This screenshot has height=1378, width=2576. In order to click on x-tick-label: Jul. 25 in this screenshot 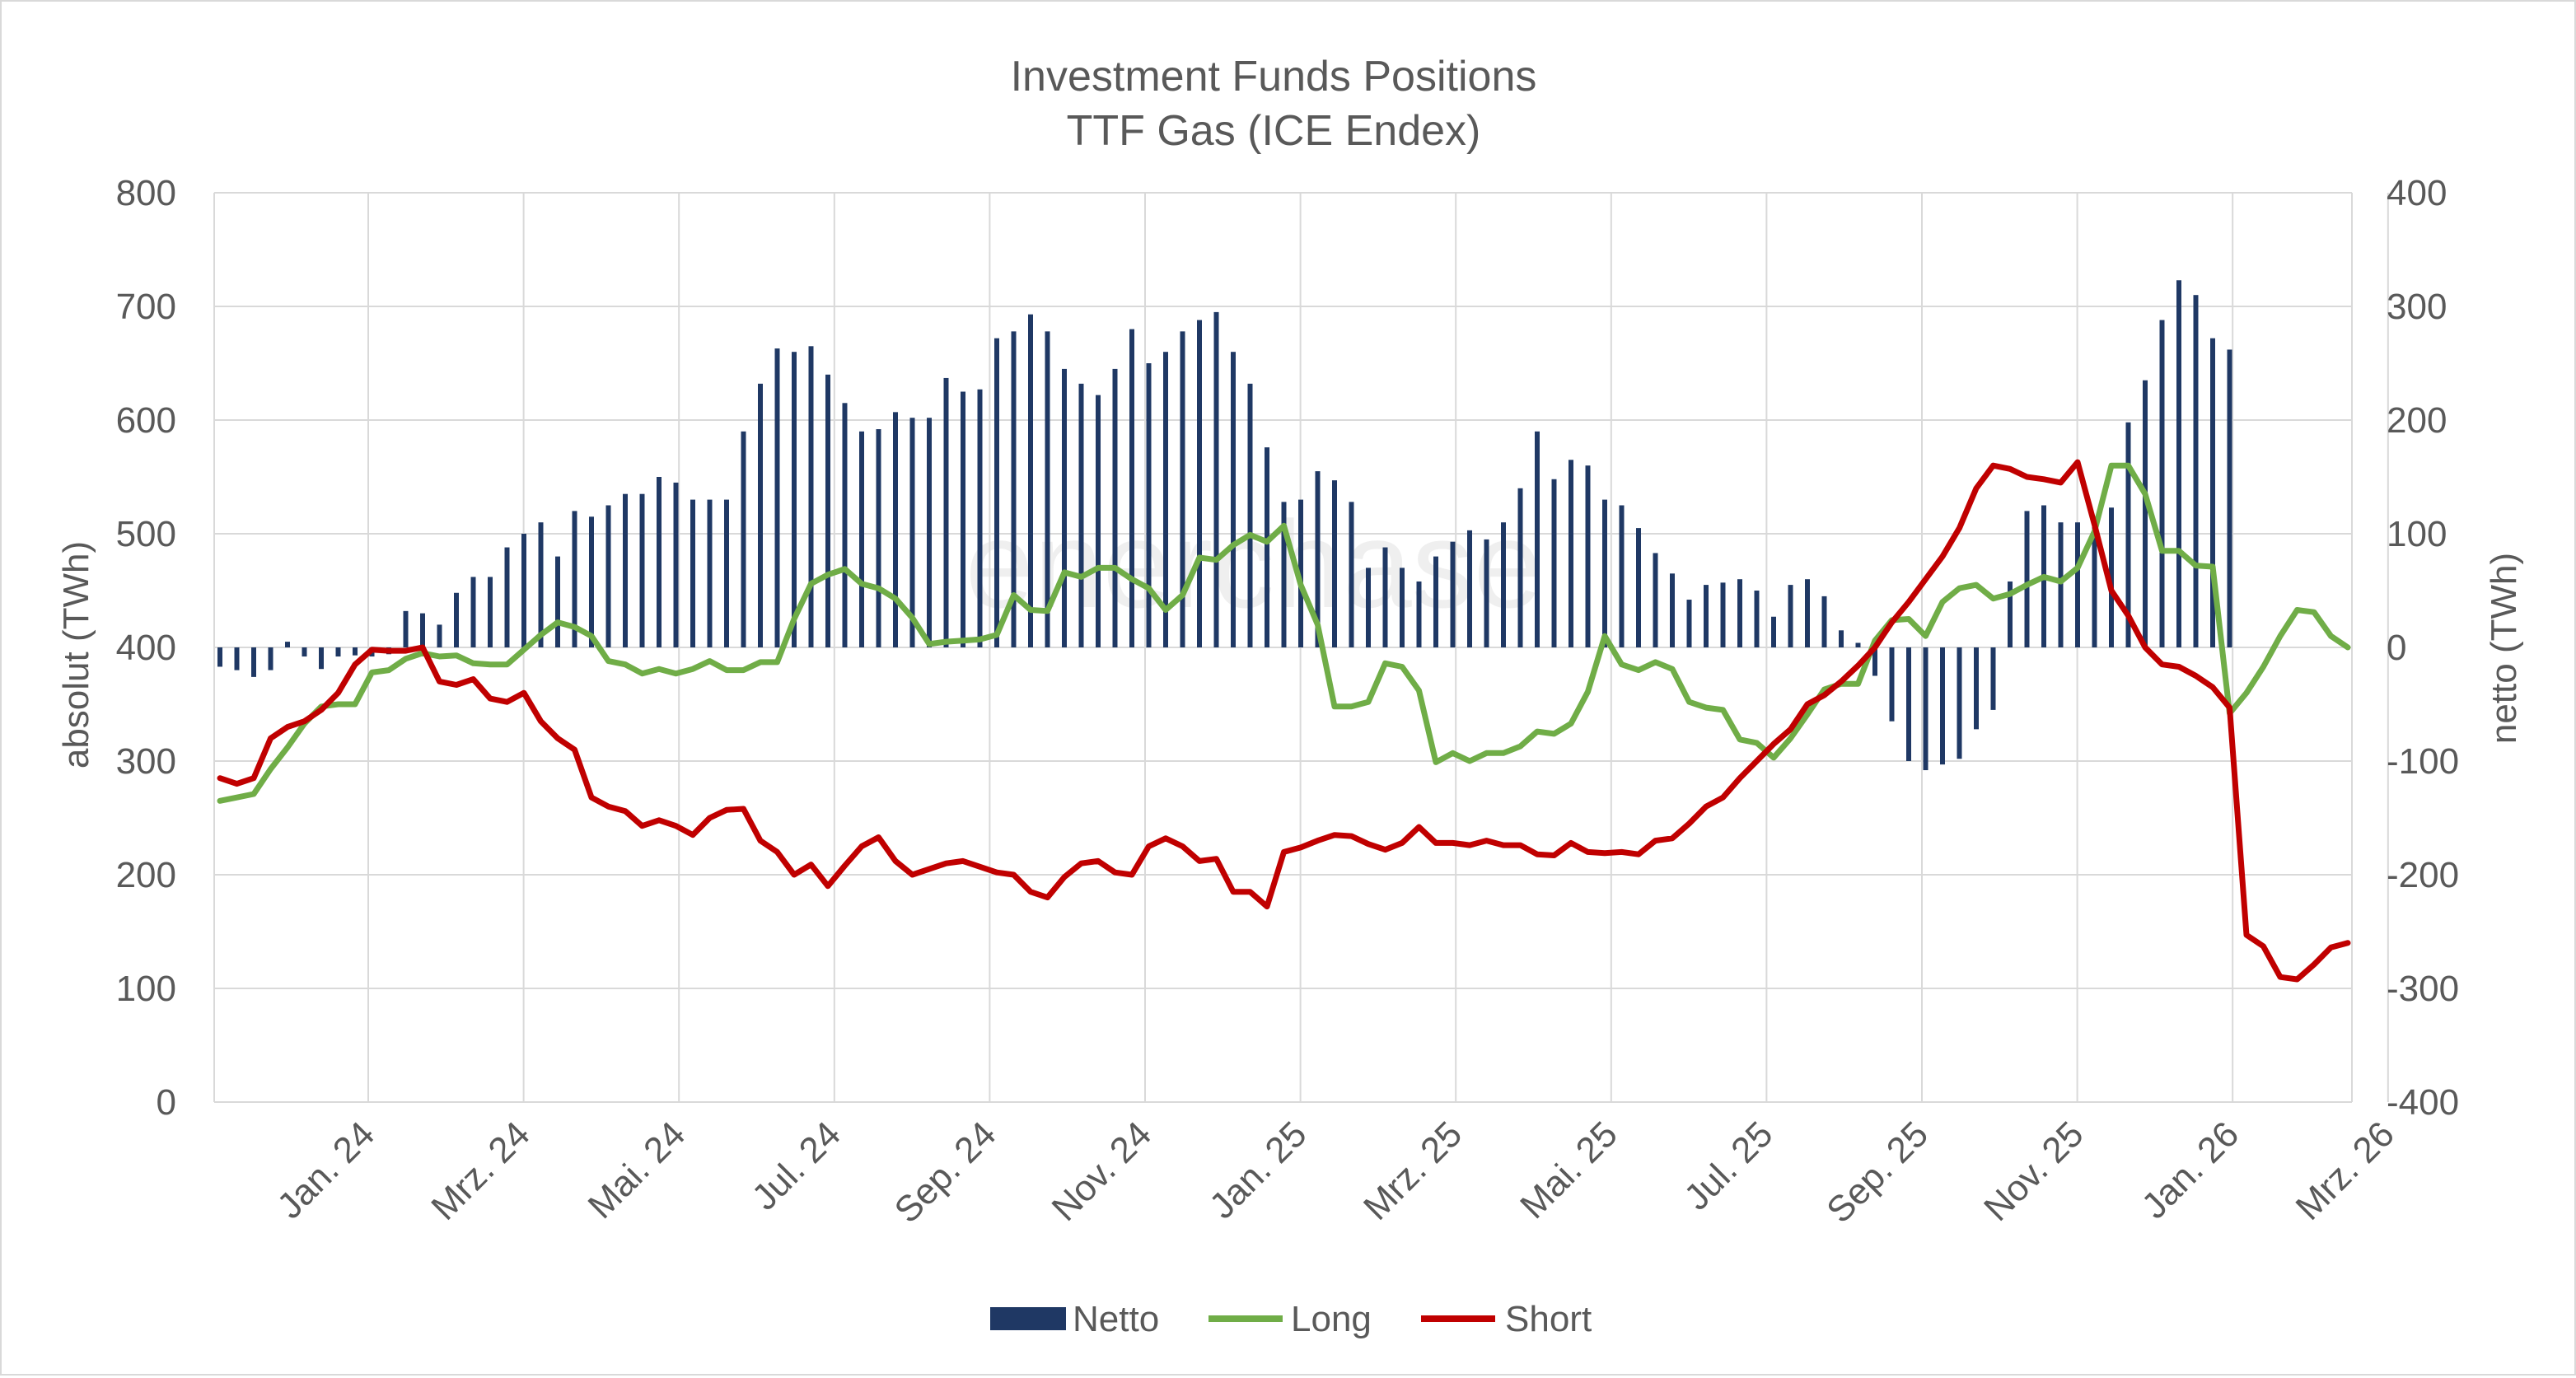, I will do `click(1728, 1165)`.